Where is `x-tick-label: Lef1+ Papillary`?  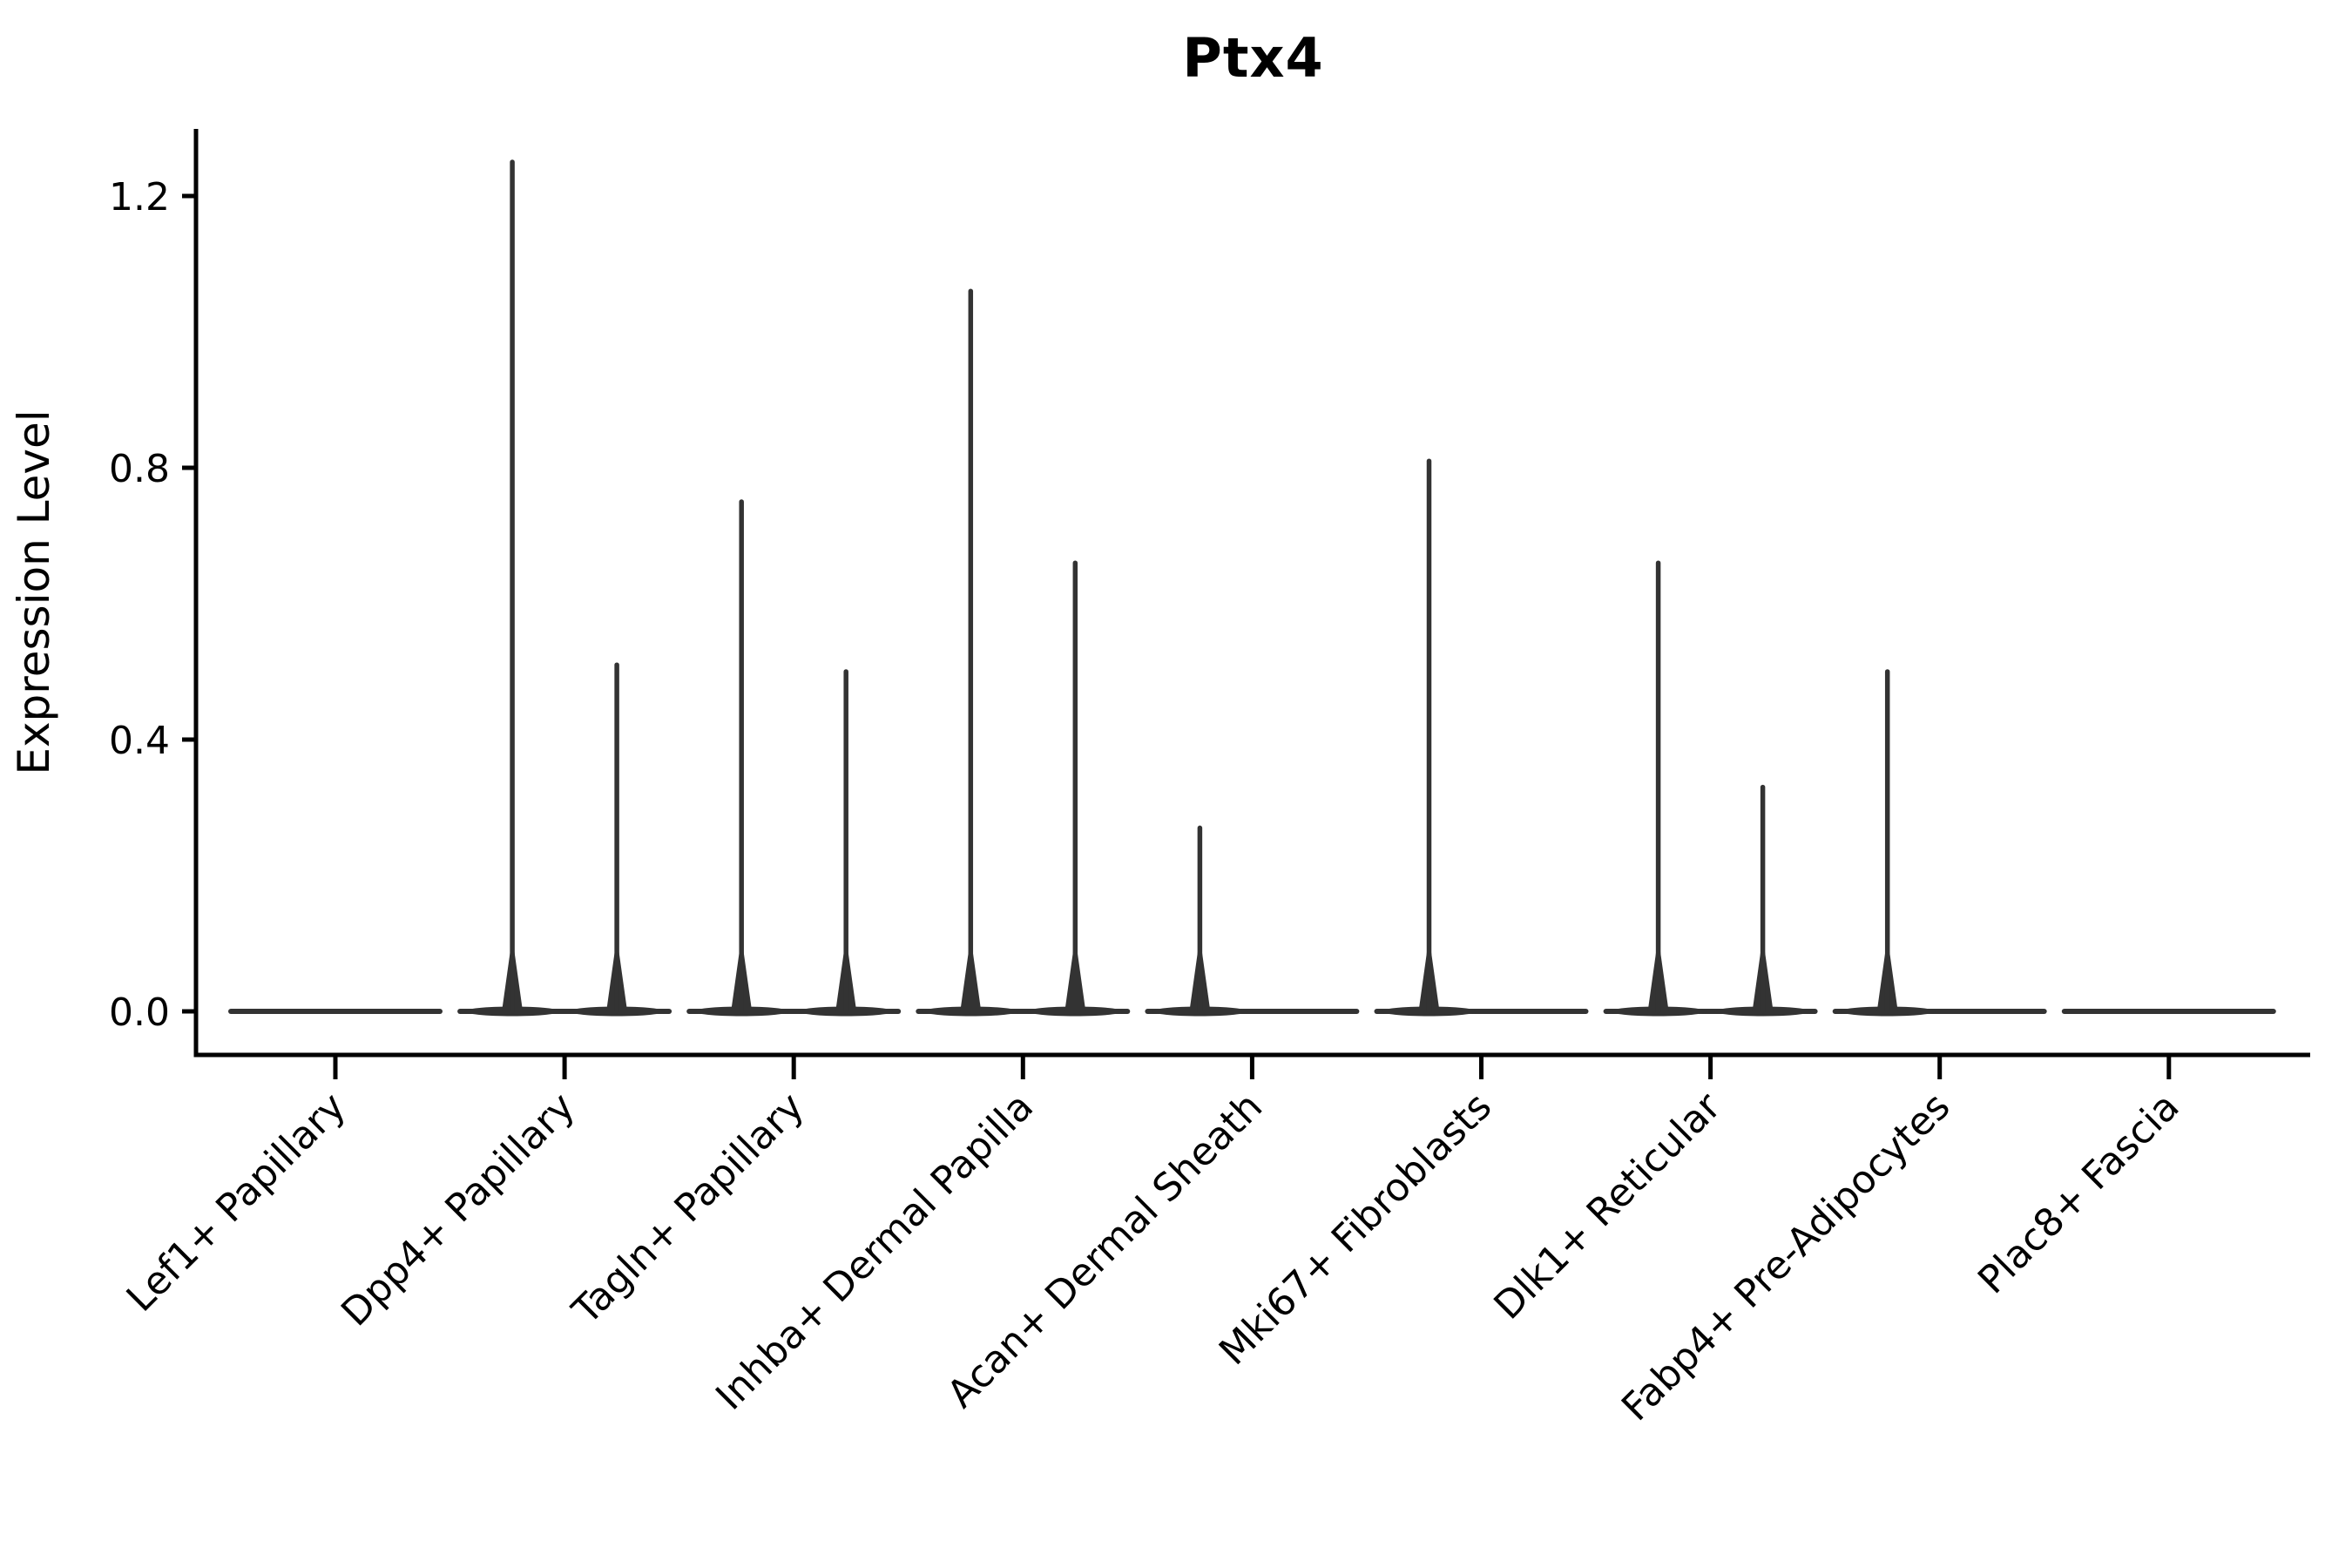 x-tick-label: Lef1+ Papillary is located at coordinates (236, 1203).